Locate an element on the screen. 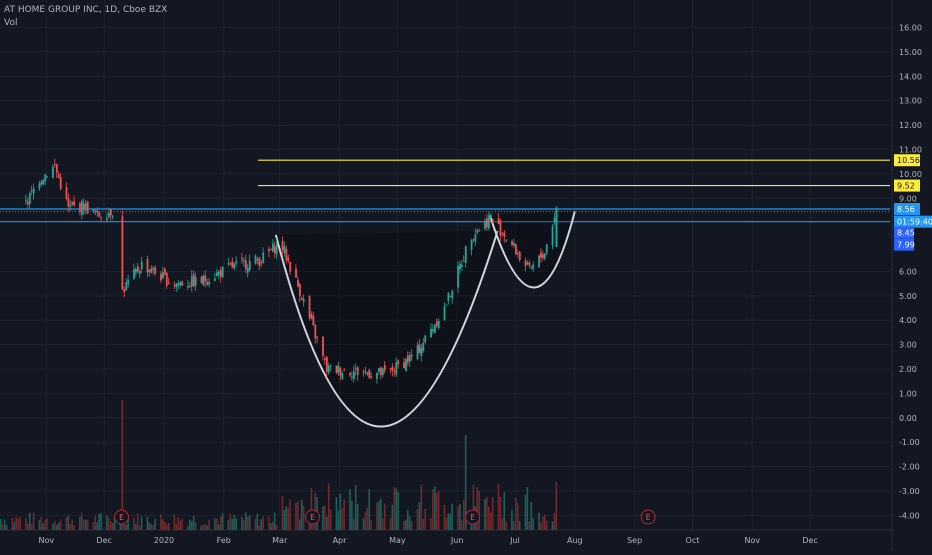  x-tick-label: Apr is located at coordinates (340, 540).